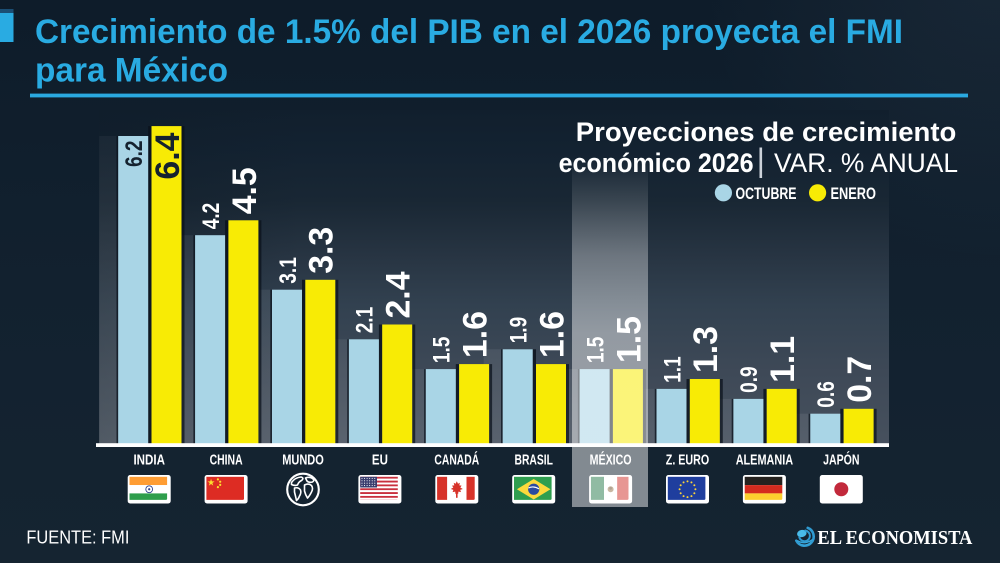 The height and width of the screenshot is (563, 1000). I want to click on svg-text: 1.9, so click(519, 330).